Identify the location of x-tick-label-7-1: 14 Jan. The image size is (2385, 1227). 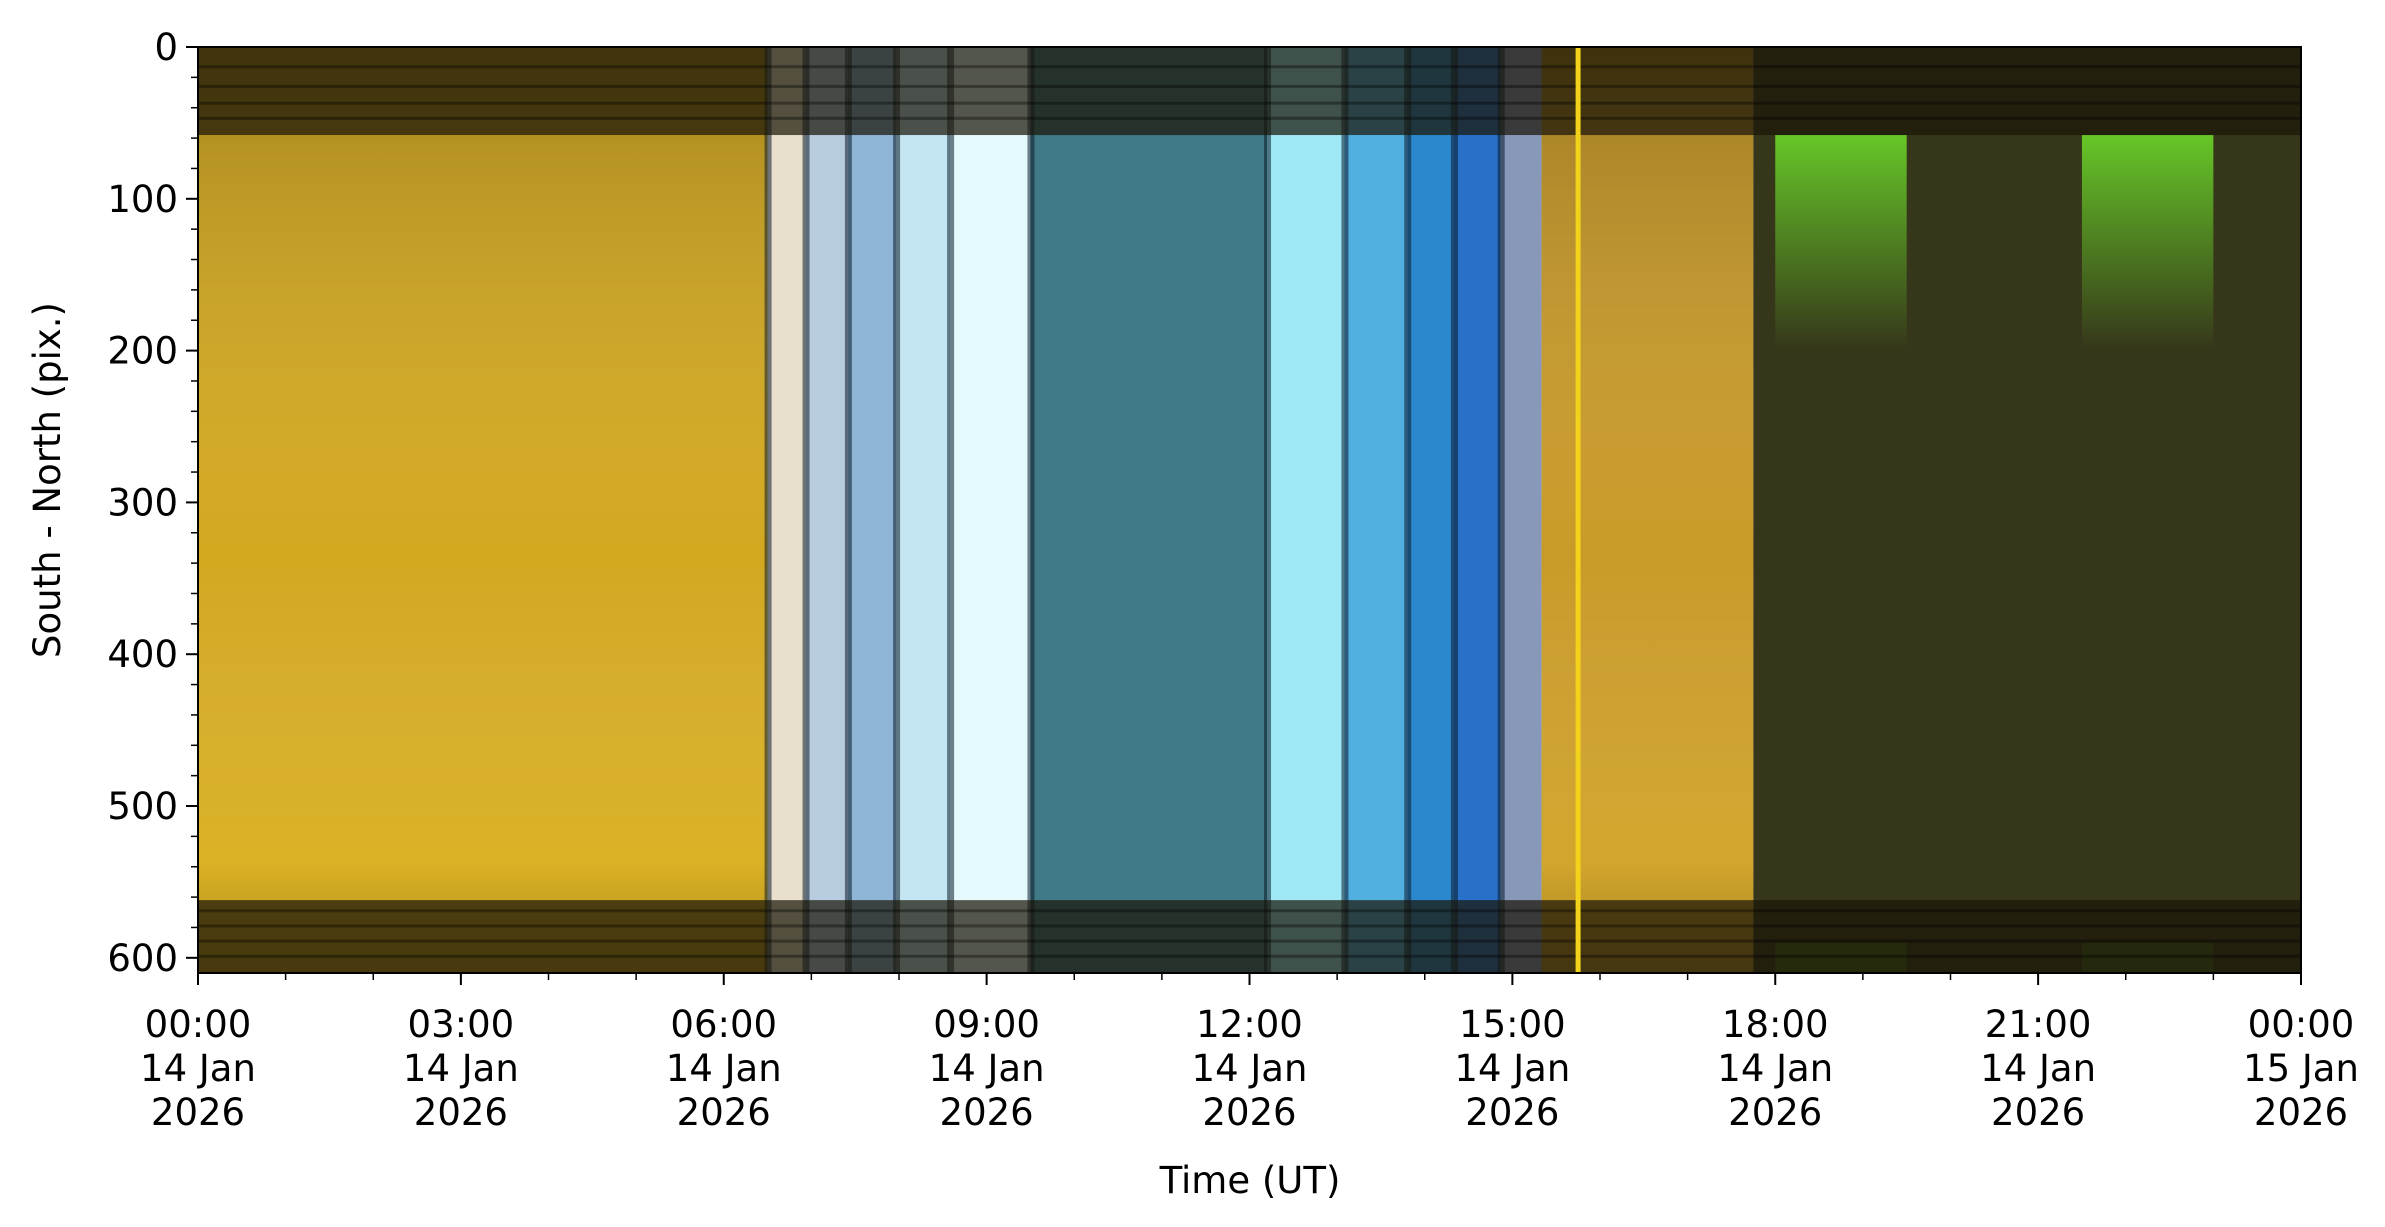
(2038, 1068).